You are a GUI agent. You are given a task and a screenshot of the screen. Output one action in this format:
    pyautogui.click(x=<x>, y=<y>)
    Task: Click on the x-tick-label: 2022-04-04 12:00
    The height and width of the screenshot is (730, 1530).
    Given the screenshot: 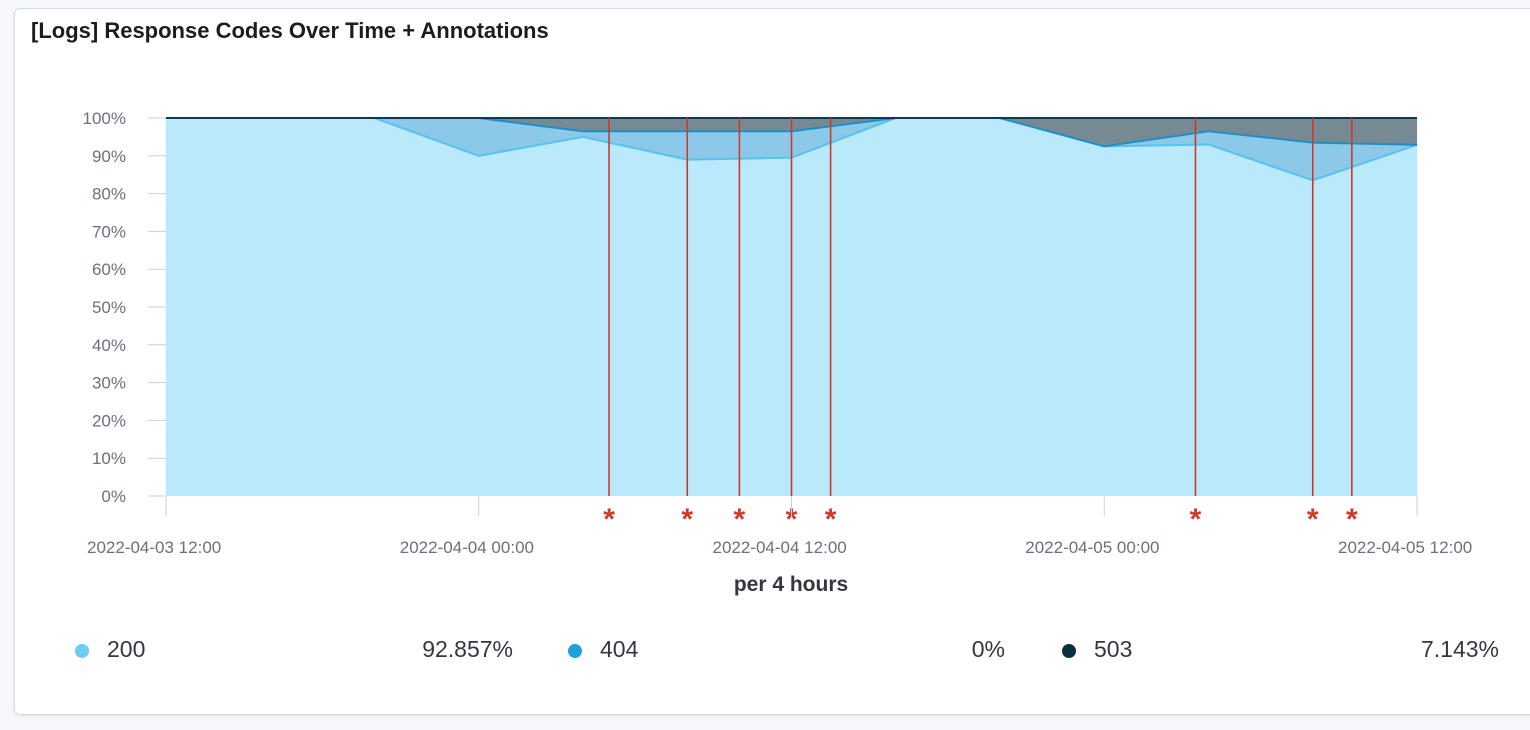 What is the action you would take?
    pyautogui.click(x=780, y=547)
    